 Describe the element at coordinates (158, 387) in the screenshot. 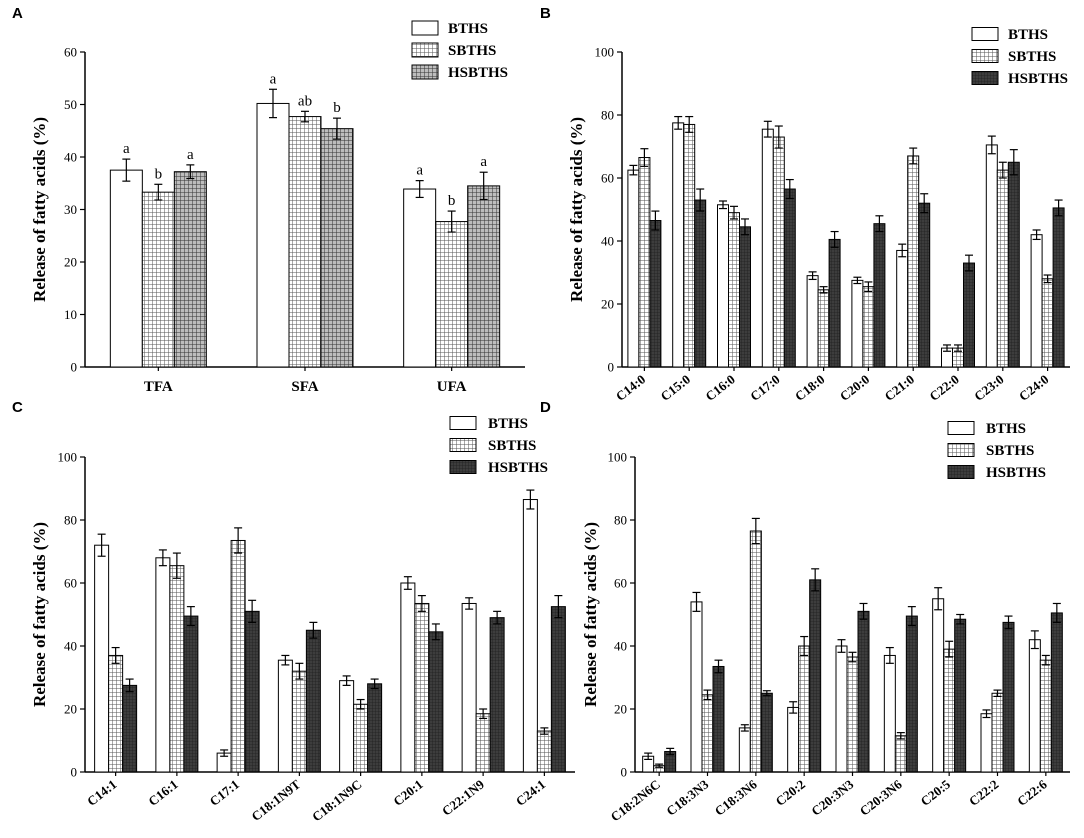

I see `x-tick-label: TFA` at that location.